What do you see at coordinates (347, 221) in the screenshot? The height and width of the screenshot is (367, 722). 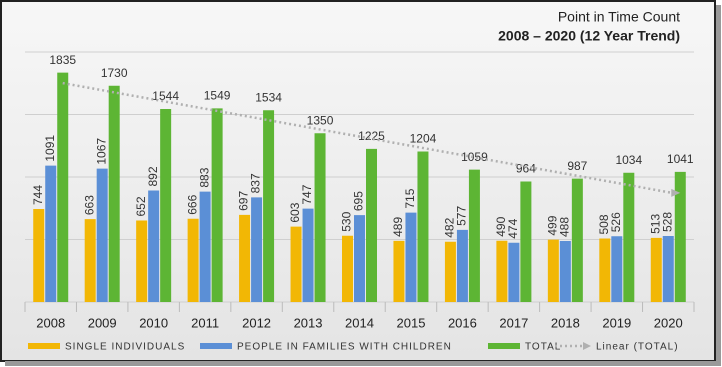 I see `value-label: 530` at bounding box center [347, 221].